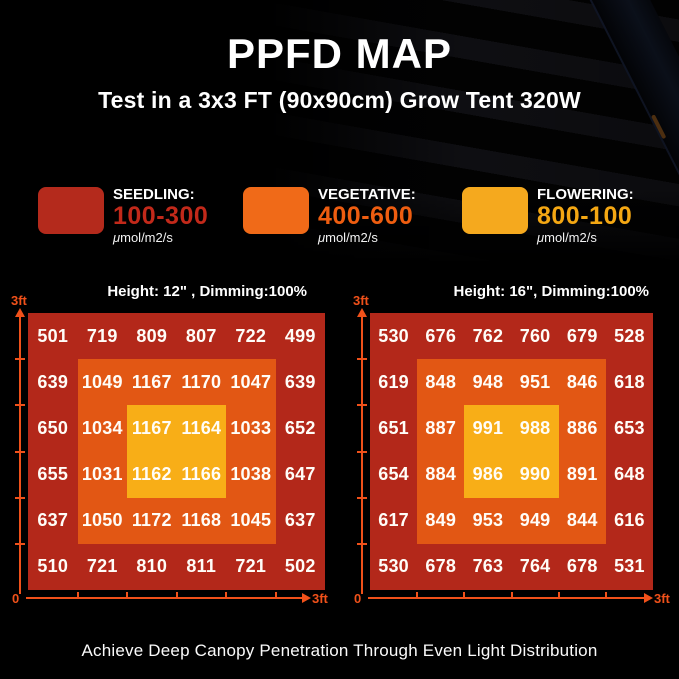  What do you see at coordinates (201, 520) in the screenshot?
I see `ppfd-value-cell: 1168` at bounding box center [201, 520].